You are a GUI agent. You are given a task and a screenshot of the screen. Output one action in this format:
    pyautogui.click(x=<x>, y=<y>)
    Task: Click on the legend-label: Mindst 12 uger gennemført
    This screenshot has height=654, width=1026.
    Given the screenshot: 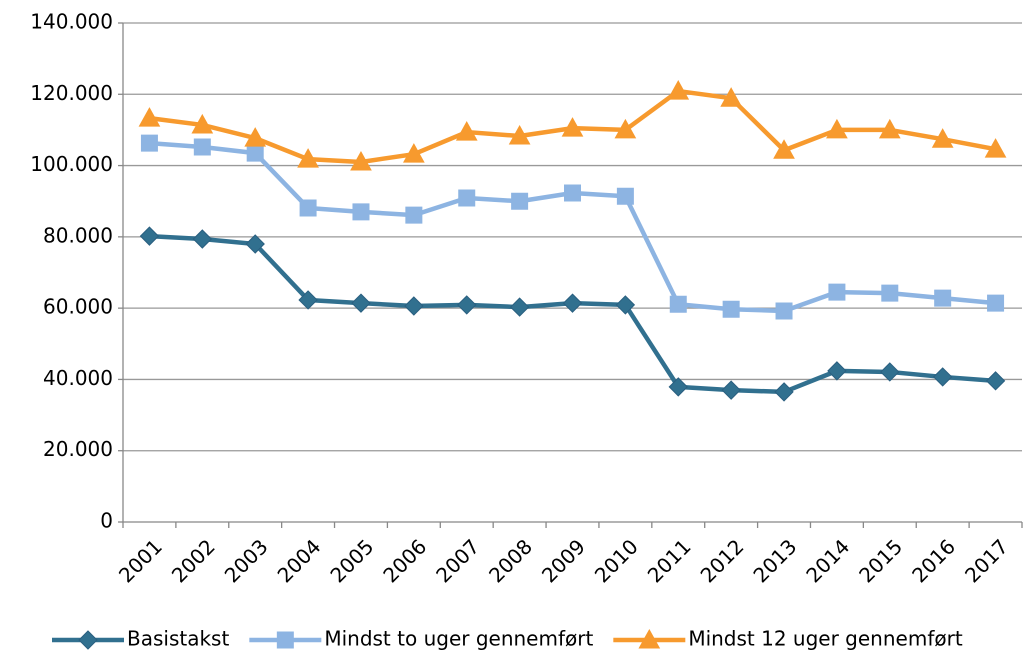 What is the action you would take?
    pyautogui.click(x=825, y=639)
    